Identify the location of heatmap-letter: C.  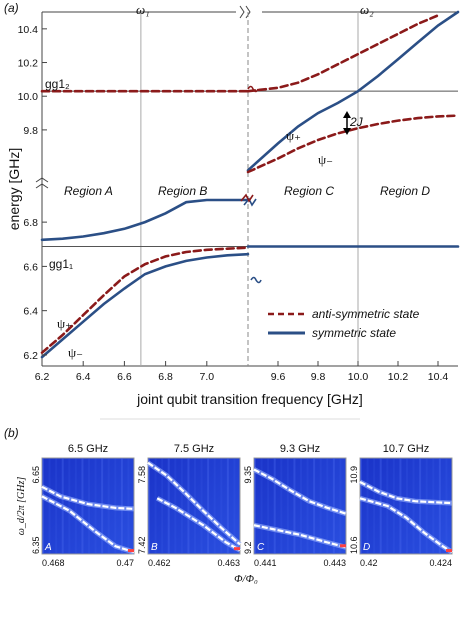
(261, 547).